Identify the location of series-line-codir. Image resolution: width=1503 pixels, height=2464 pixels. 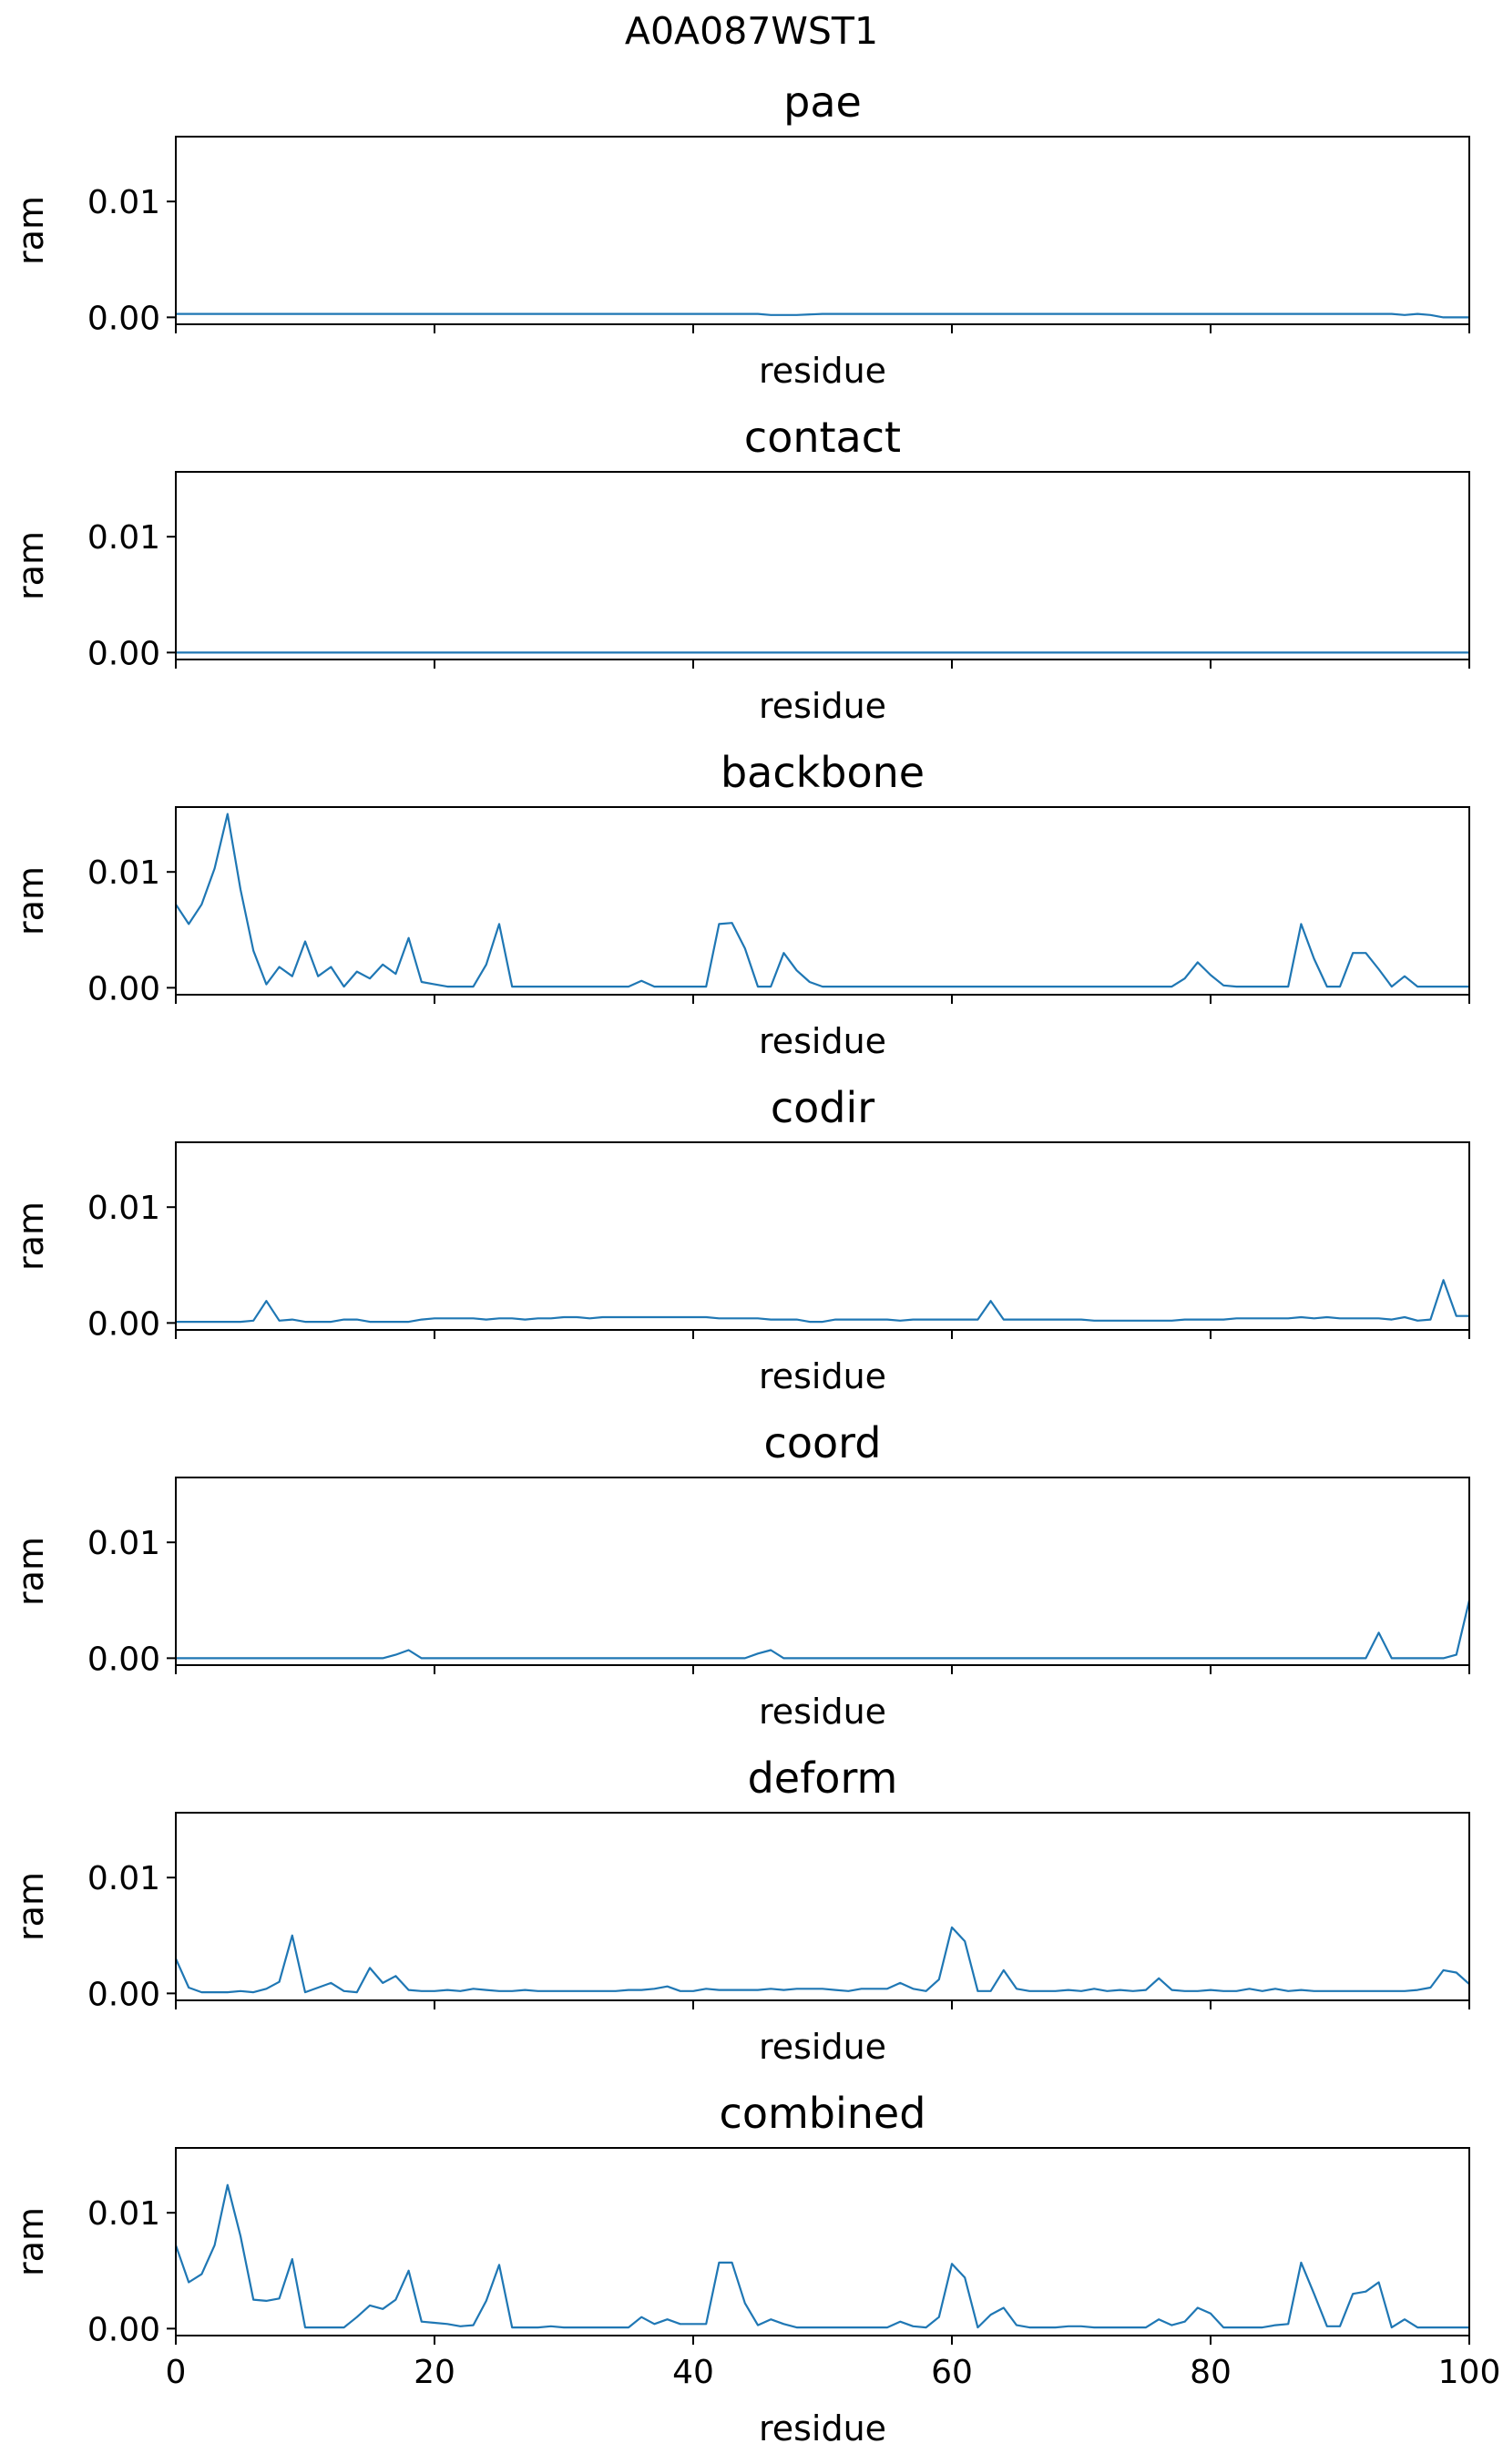
(822, 1301).